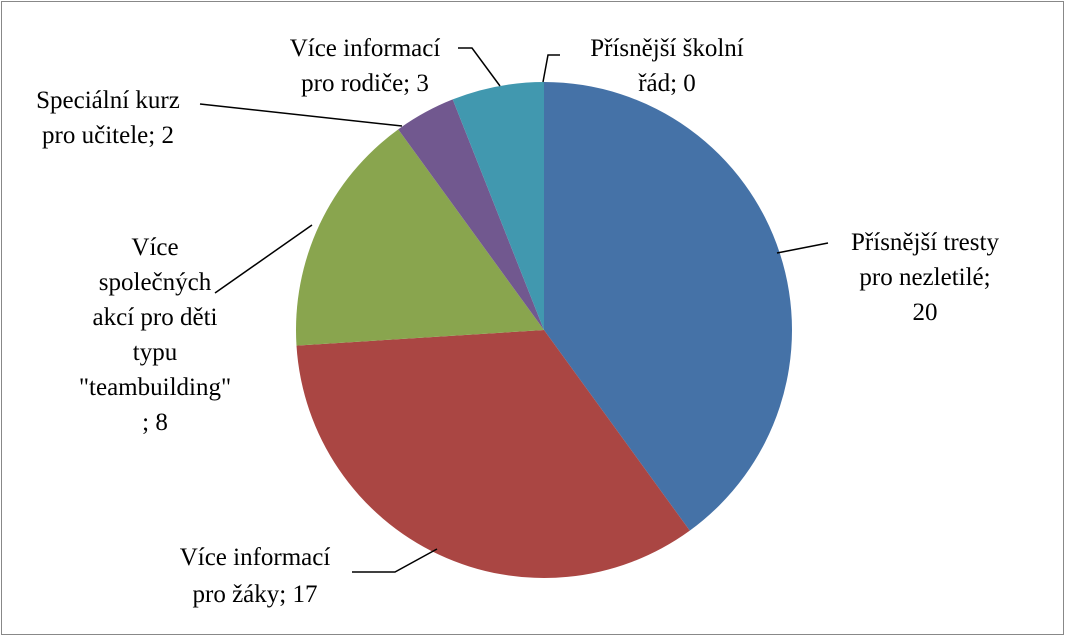 The height and width of the screenshot is (637, 1066). What do you see at coordinates (255, 594) in the screenshot?
I see `data-label-line: pro žáky; 17` at bounding box center [255, 594].